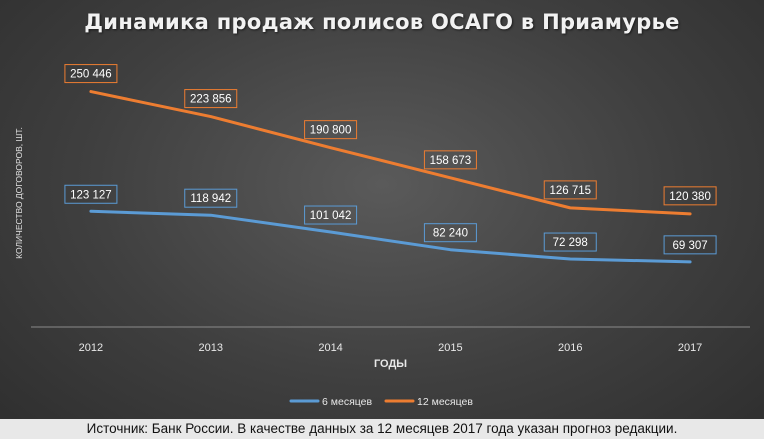 The height and width of the screenshot is (439, 764). What do you see at coordinates (19, 193) in the screenshot?
I see `y-axis-title: КОЛИЧЕСТВО ДОГОВОРОВ, ШТ.` at bounding box center [19, 193].